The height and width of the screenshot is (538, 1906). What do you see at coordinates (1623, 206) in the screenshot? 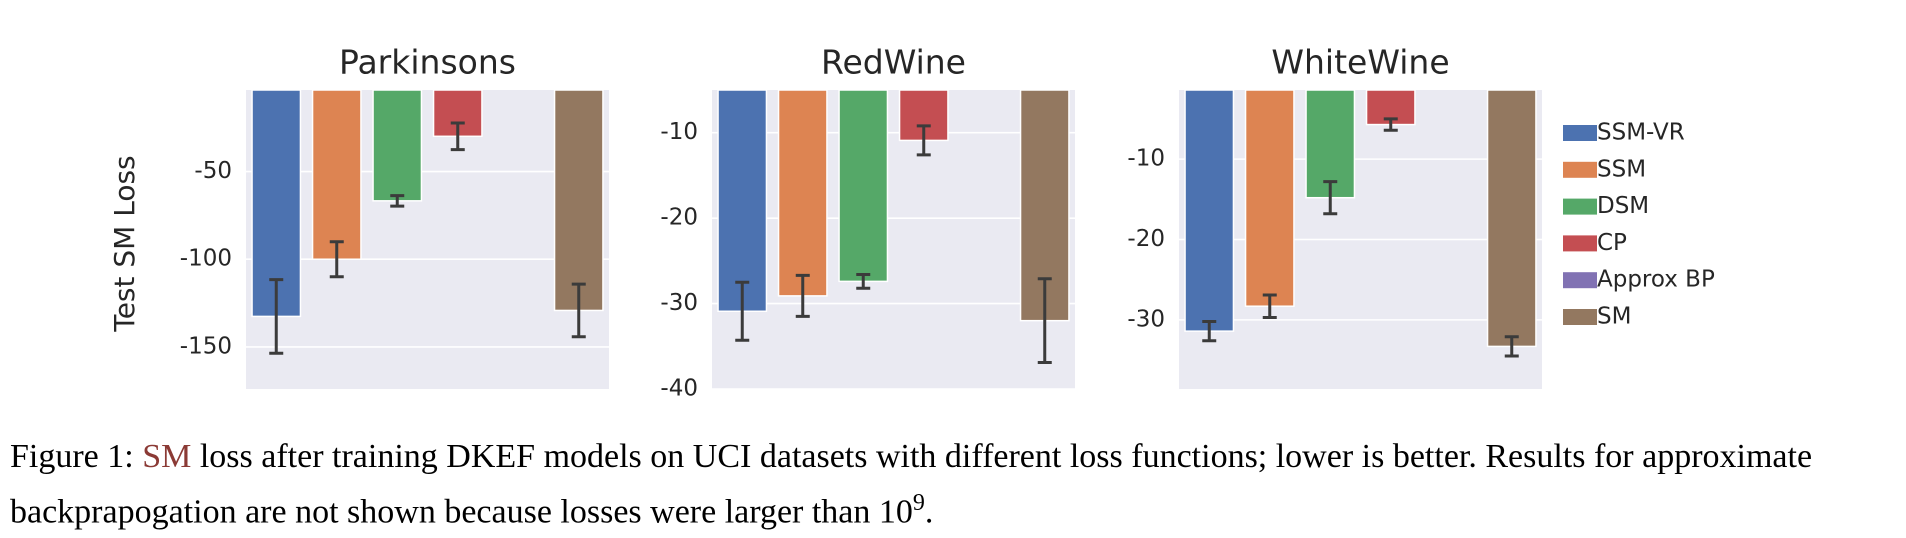
I see `legend-label: DSM` at bounding box center [1623, 206].